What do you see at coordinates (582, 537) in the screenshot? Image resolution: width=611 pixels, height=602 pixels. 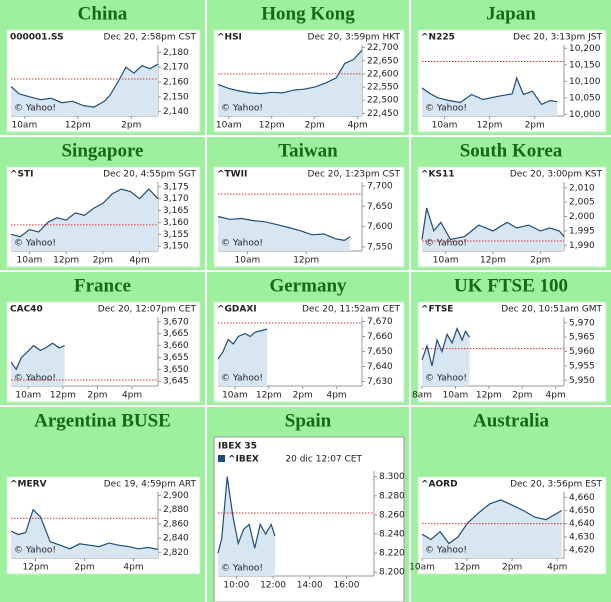 I see `y-tick-label: 4,630` at bounding box center [582, 537].